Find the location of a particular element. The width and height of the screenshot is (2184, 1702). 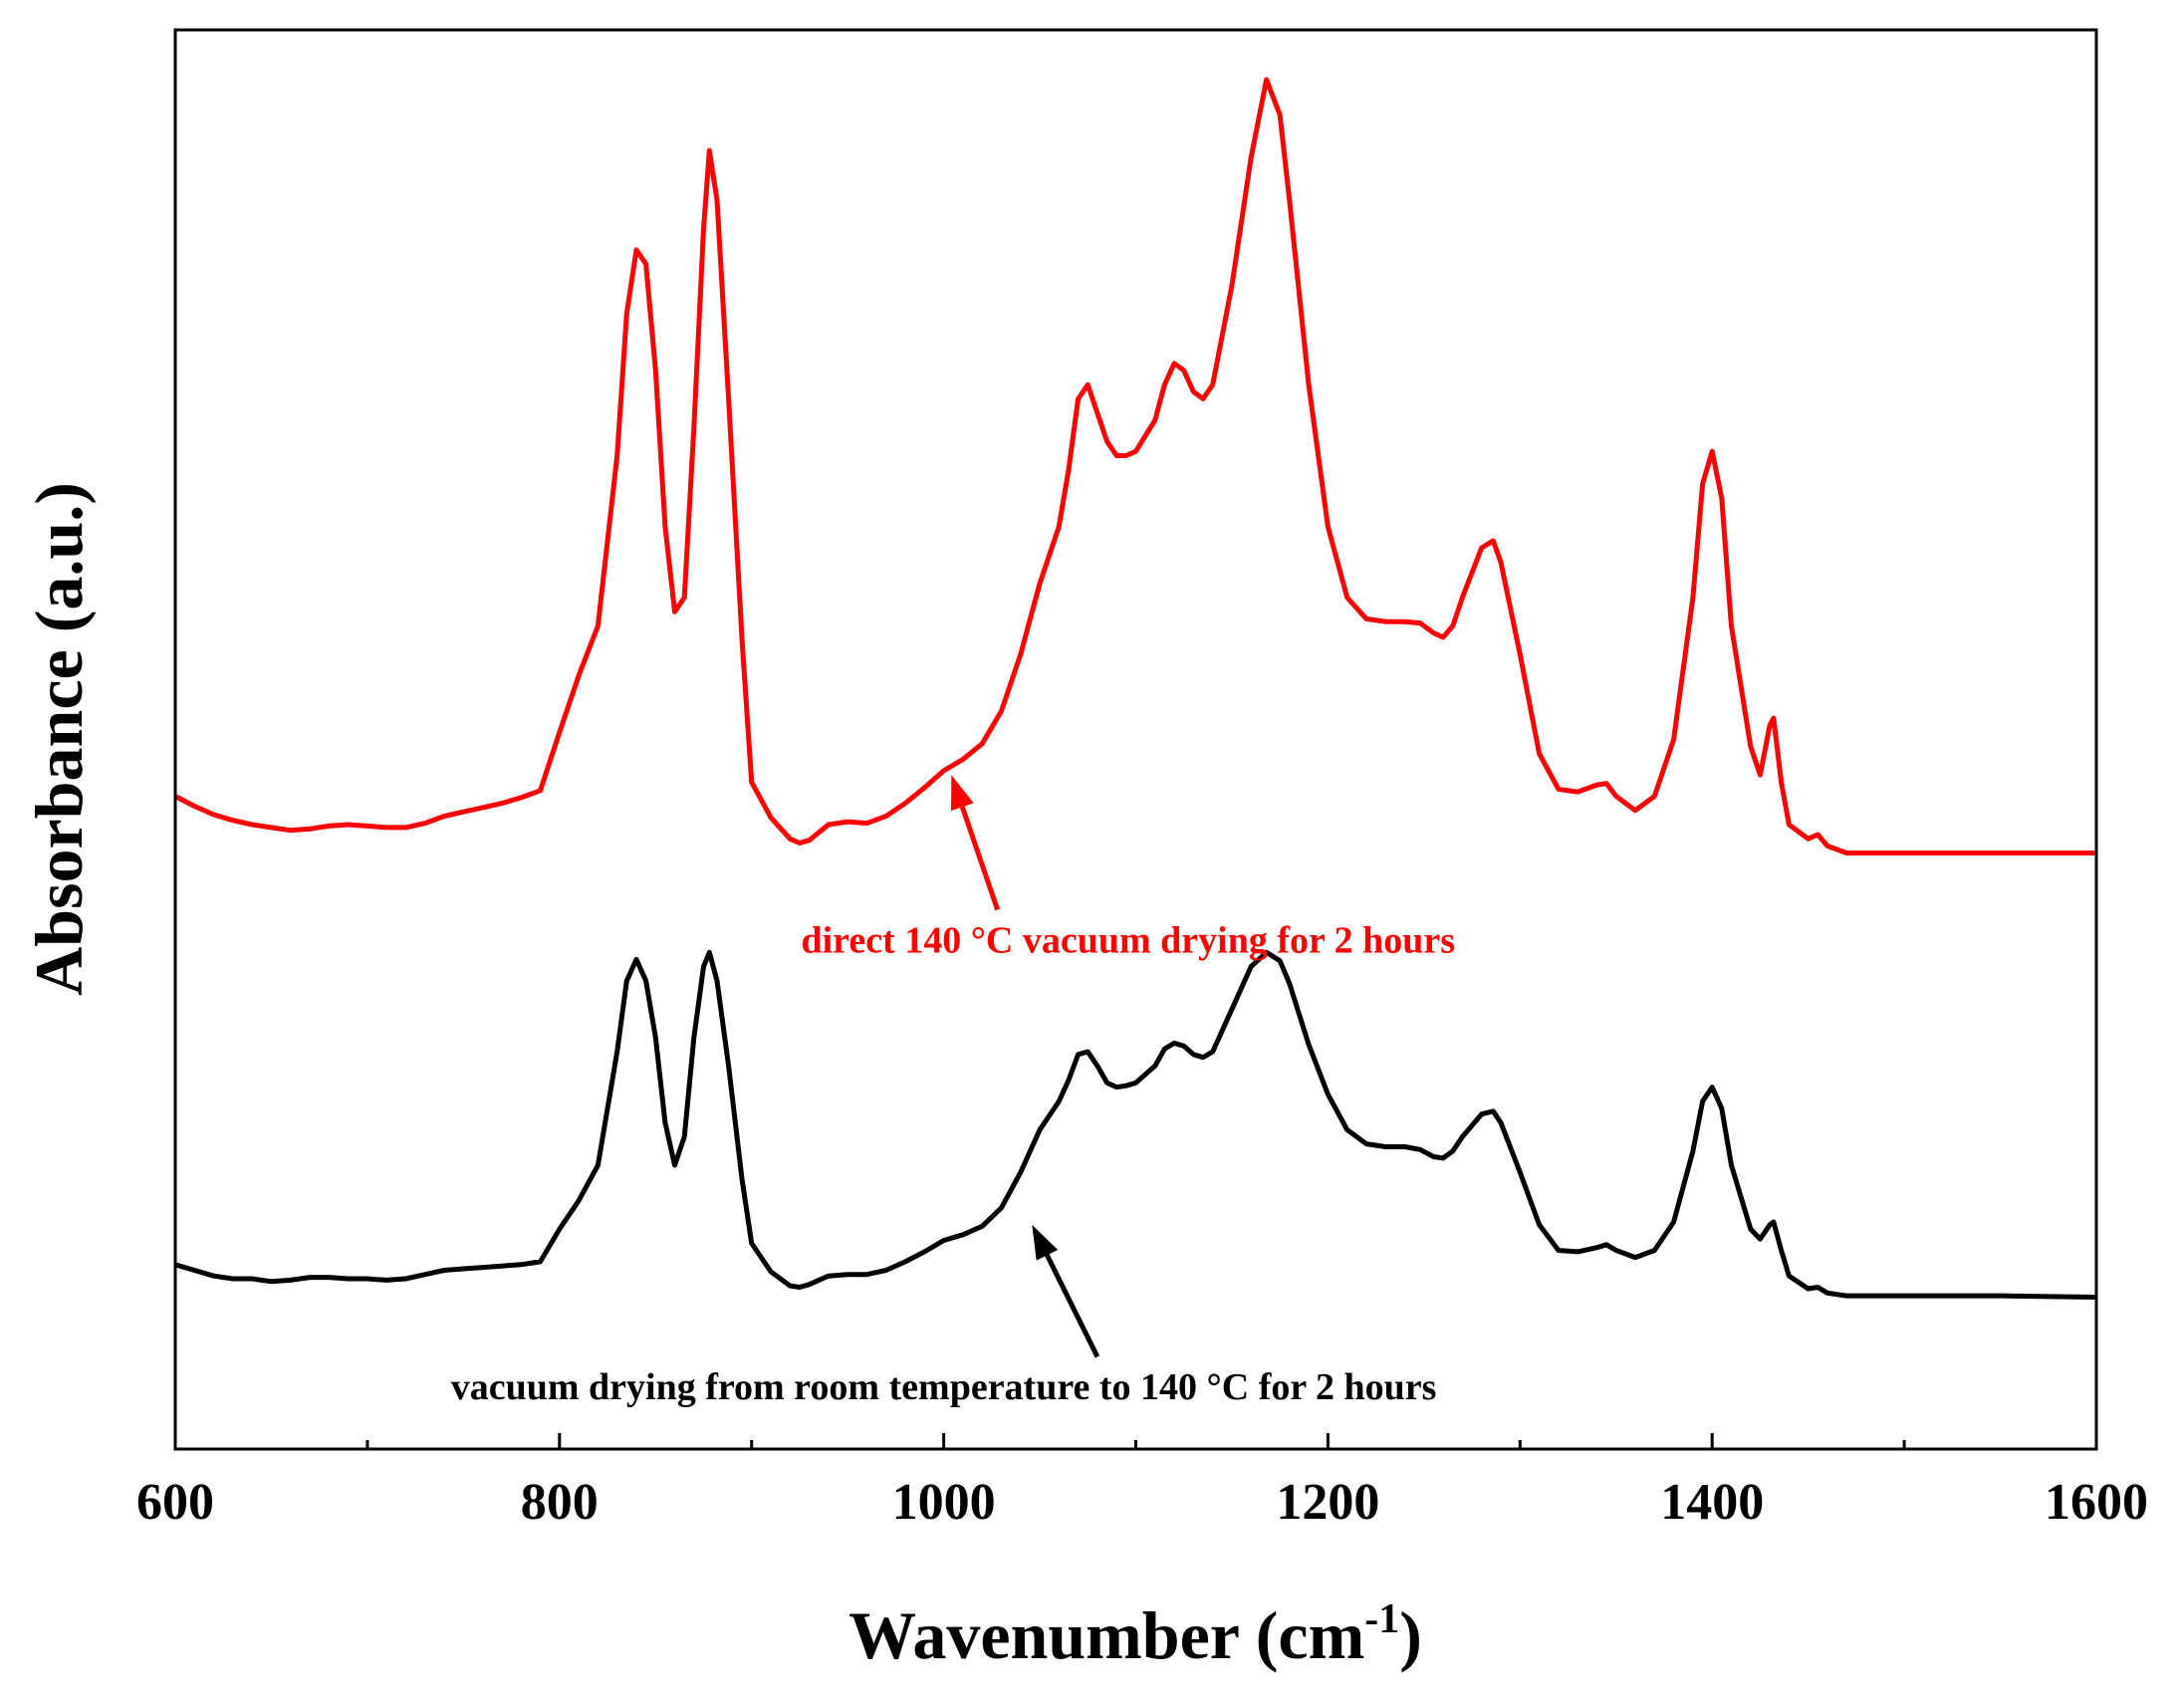

x-tick-label: 1200 is located at coordinates (1327, 1502).